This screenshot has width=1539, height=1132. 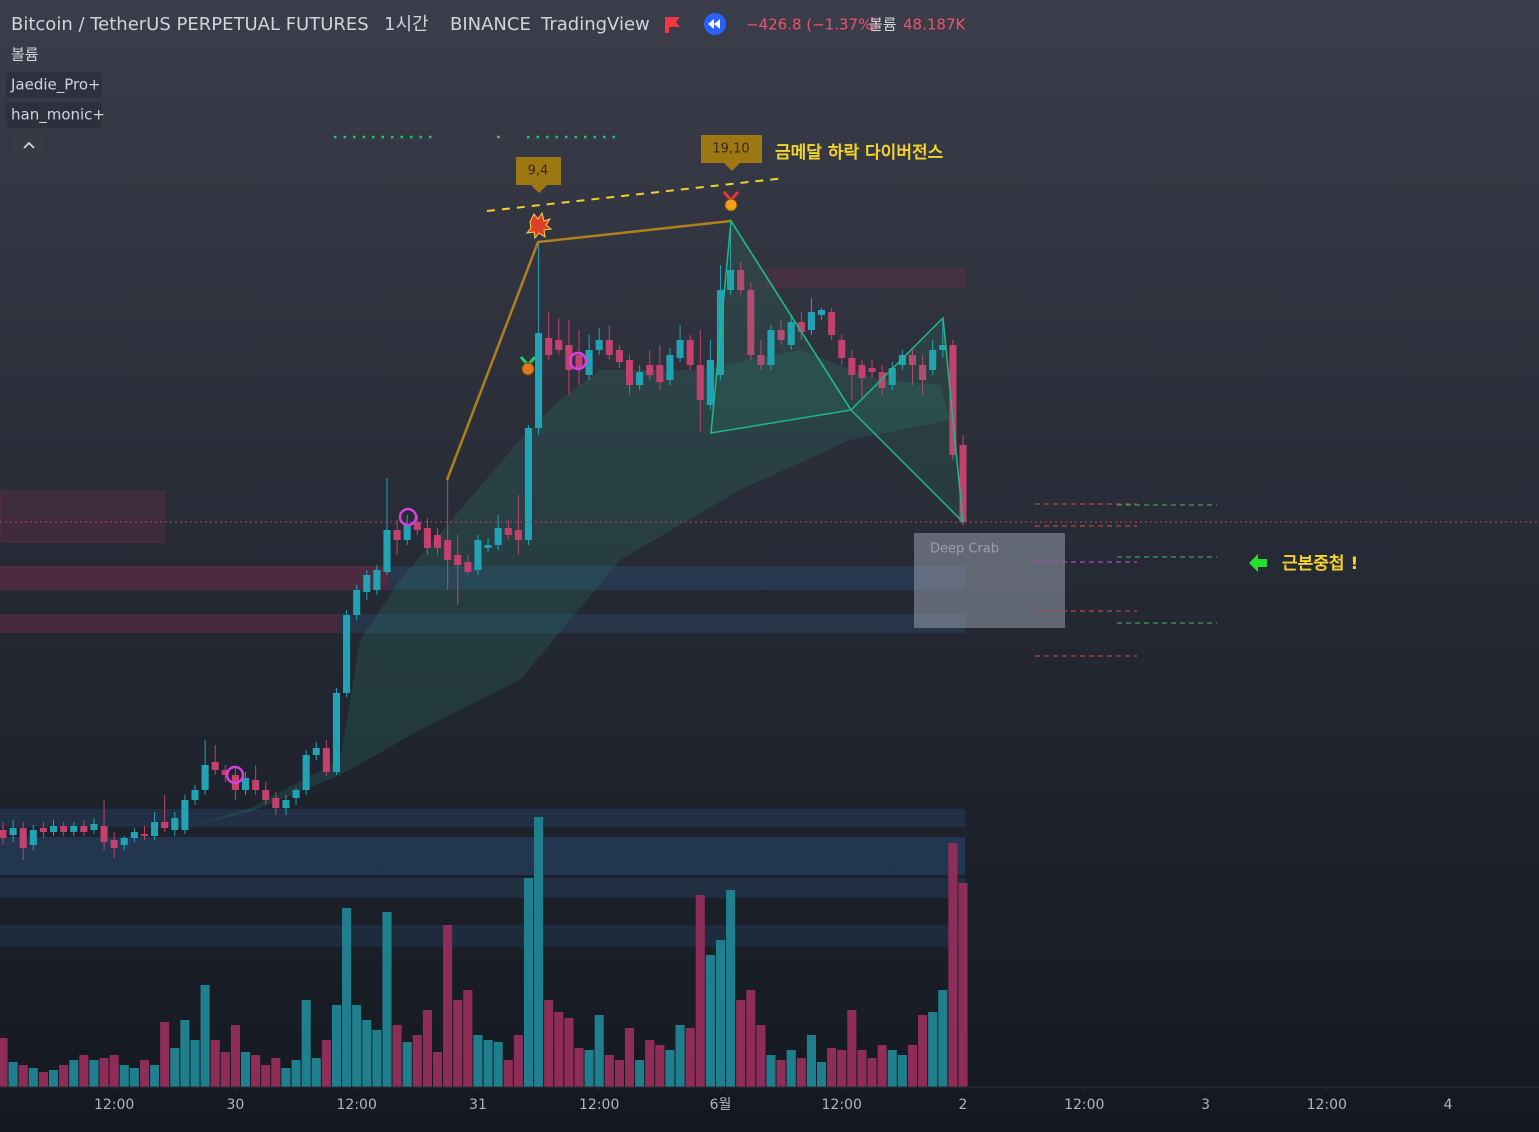 What do you see at coordinates (731, 201) in the screenshot?
I see `medal-icon` at bounding box center [731, 201].